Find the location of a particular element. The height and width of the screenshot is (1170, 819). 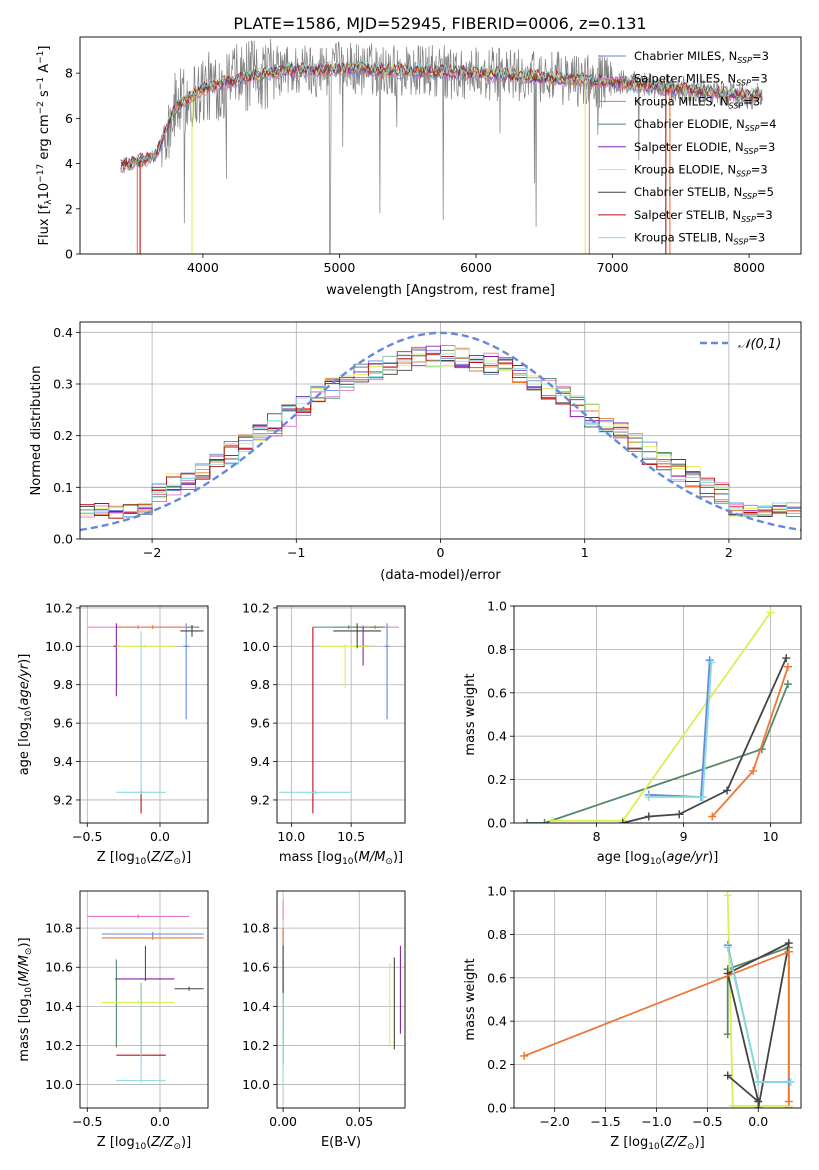

model-salpeter_stelib is located at coordinates (441, 113).